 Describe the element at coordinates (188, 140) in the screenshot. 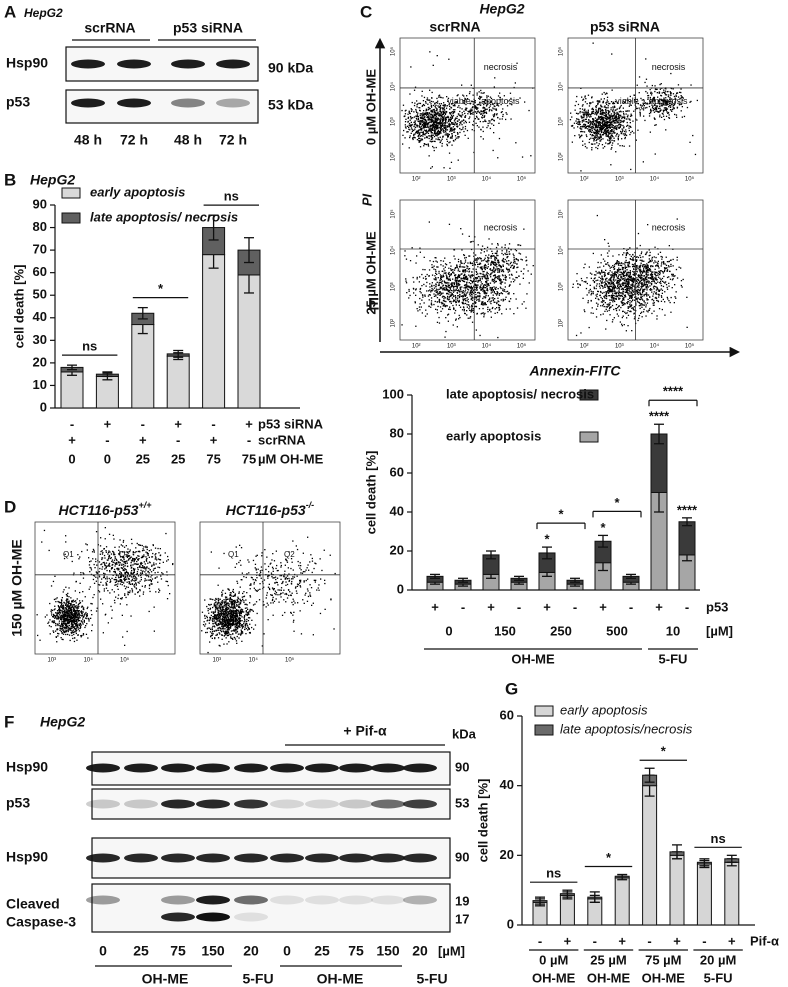

I see `lane-label: 48 h` at that location.